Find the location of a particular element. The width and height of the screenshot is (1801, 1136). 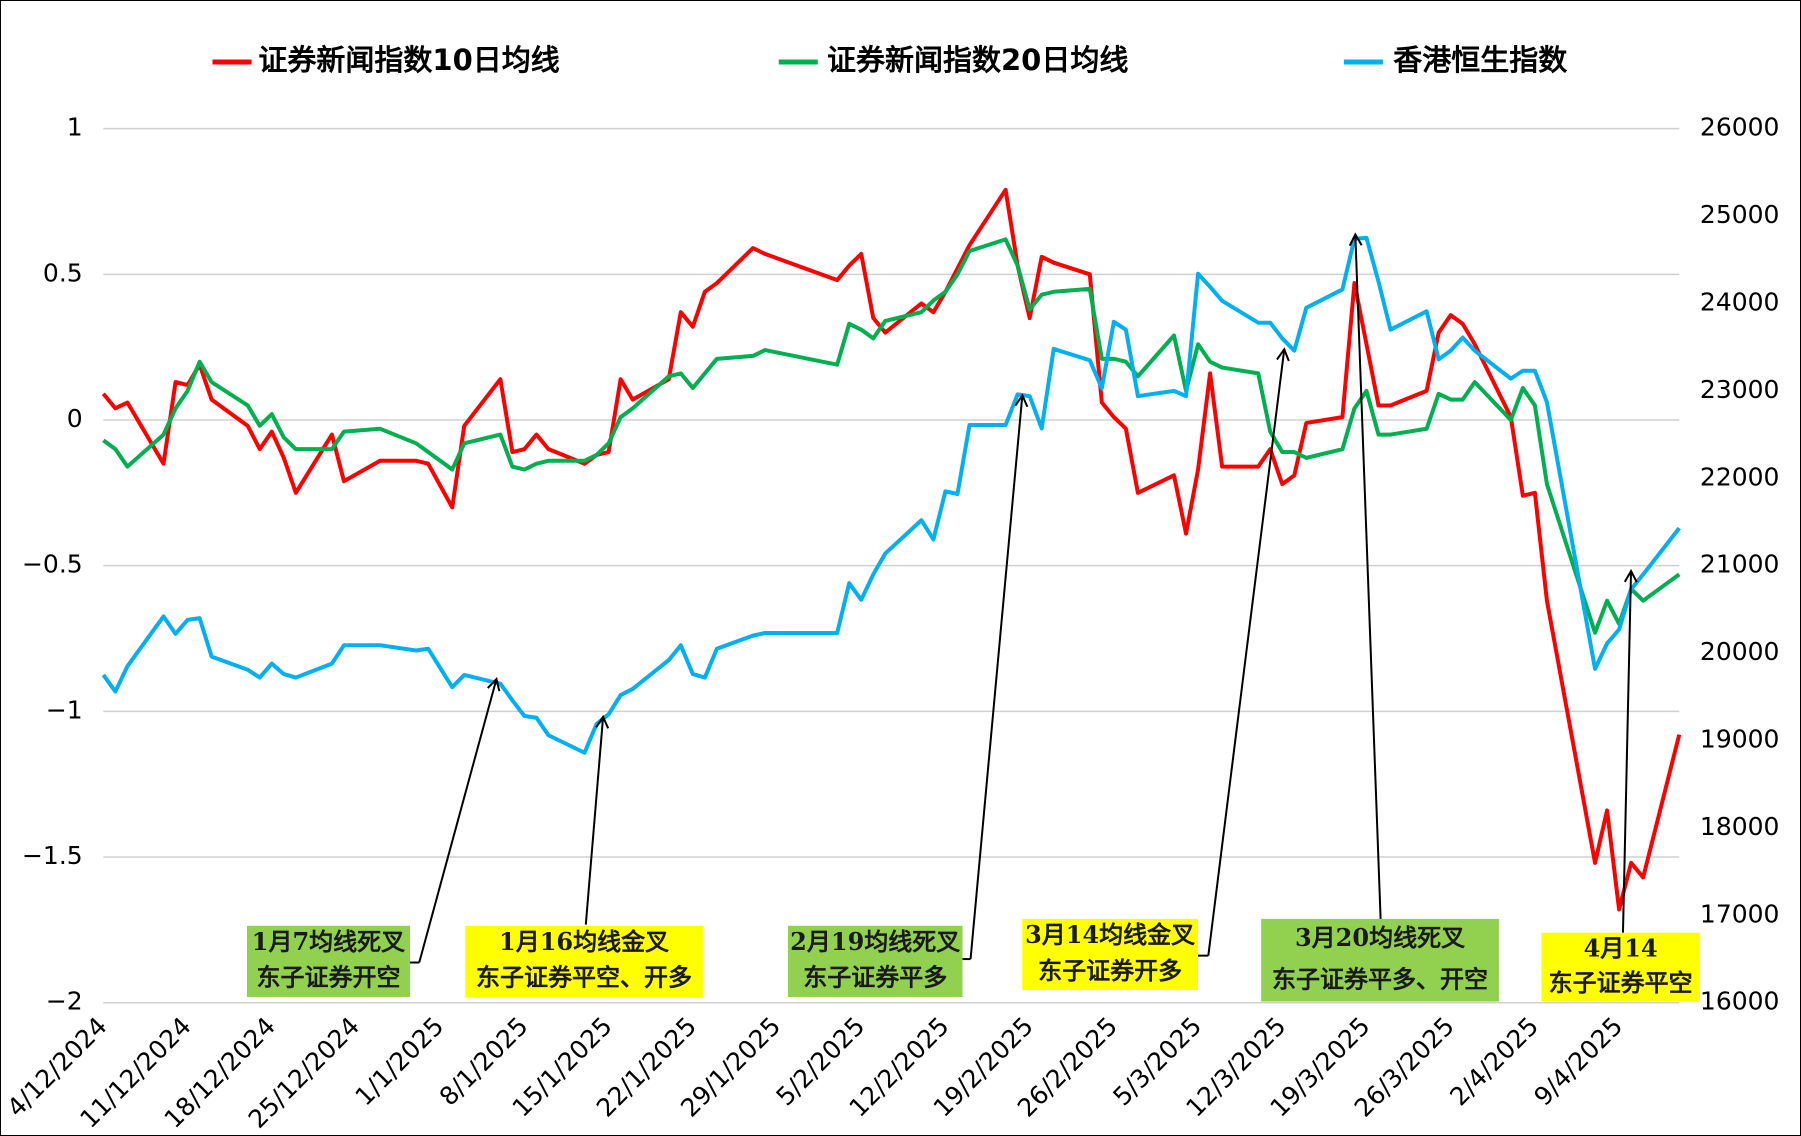

y2-tick-label: 18000 is located at coordinates (1740, 826).